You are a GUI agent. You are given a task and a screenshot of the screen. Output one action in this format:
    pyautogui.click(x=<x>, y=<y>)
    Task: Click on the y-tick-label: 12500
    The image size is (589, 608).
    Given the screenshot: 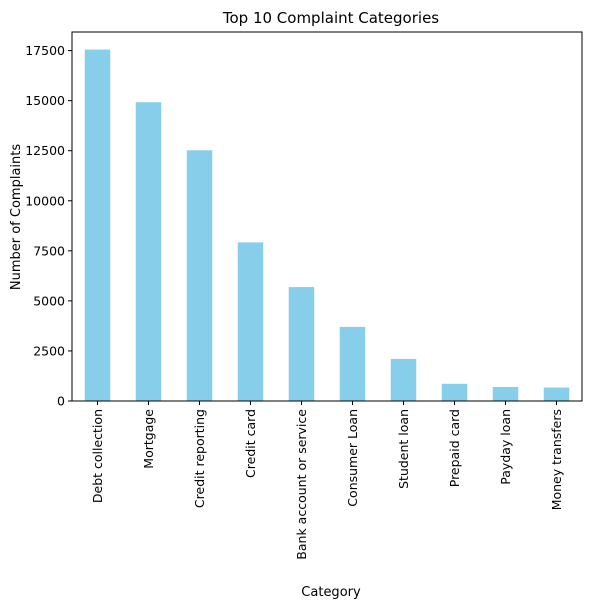 What is the action you would take?
    pyautogui.click(x=45, y=150)
    